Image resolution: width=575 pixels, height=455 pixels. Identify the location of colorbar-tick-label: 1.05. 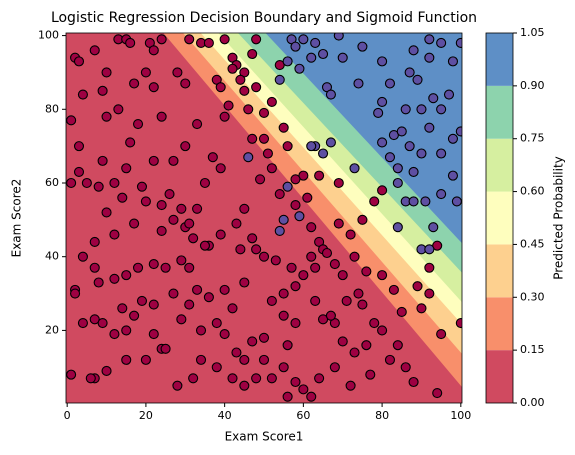
(532, 32).